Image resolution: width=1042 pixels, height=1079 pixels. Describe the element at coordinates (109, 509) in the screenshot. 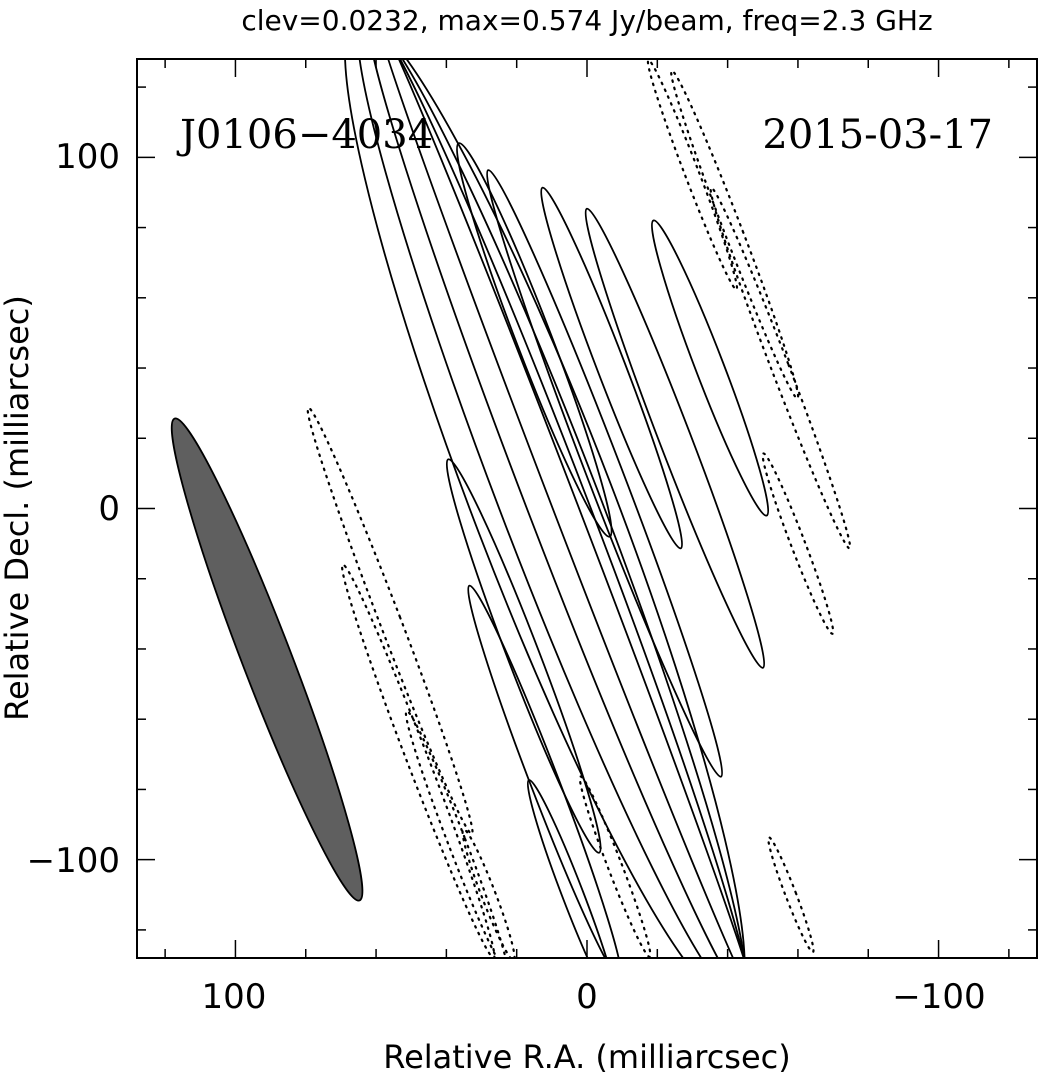

I see `y-tick-label-0: 0` at that location.